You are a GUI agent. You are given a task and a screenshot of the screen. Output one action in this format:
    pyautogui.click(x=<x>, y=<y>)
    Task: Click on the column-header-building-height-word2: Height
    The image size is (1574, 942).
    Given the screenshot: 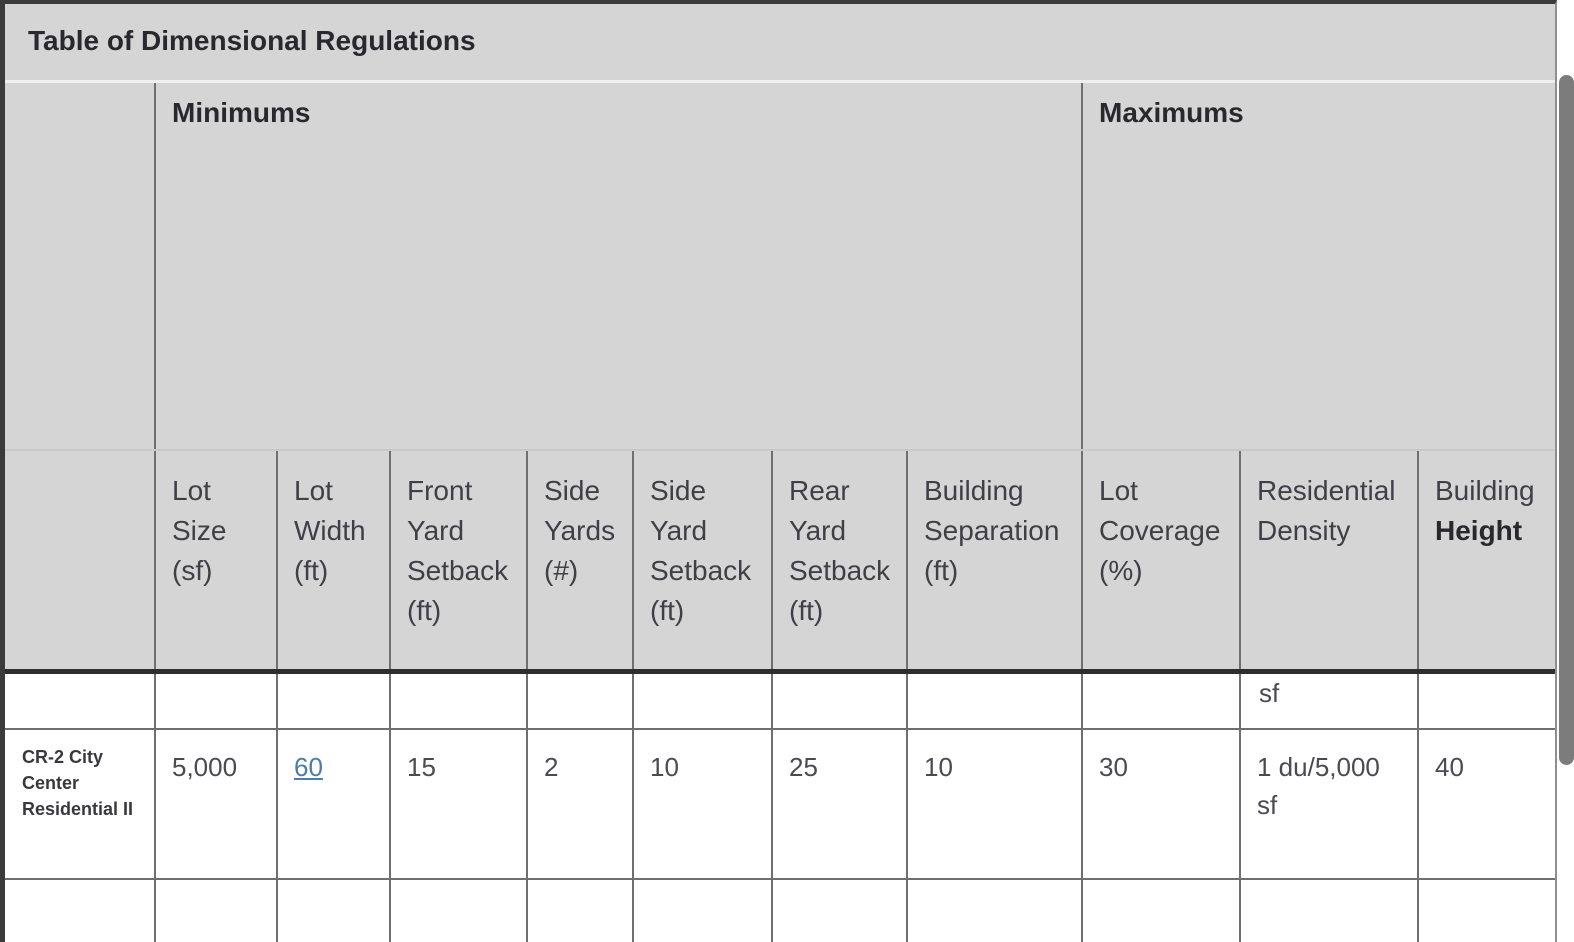 What is the action you would take?
    pyautogui.click(x=1479, y=530)
    